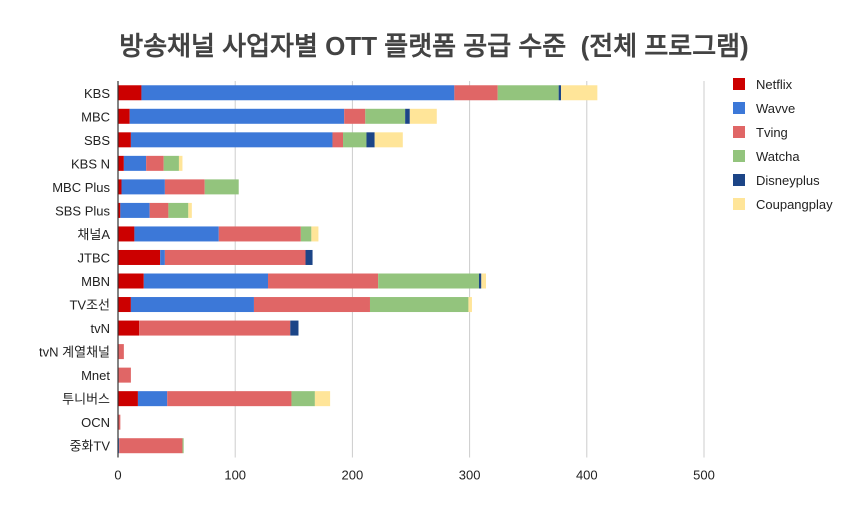  I want to click on legend-swatch-watcha, so click(739, 156).